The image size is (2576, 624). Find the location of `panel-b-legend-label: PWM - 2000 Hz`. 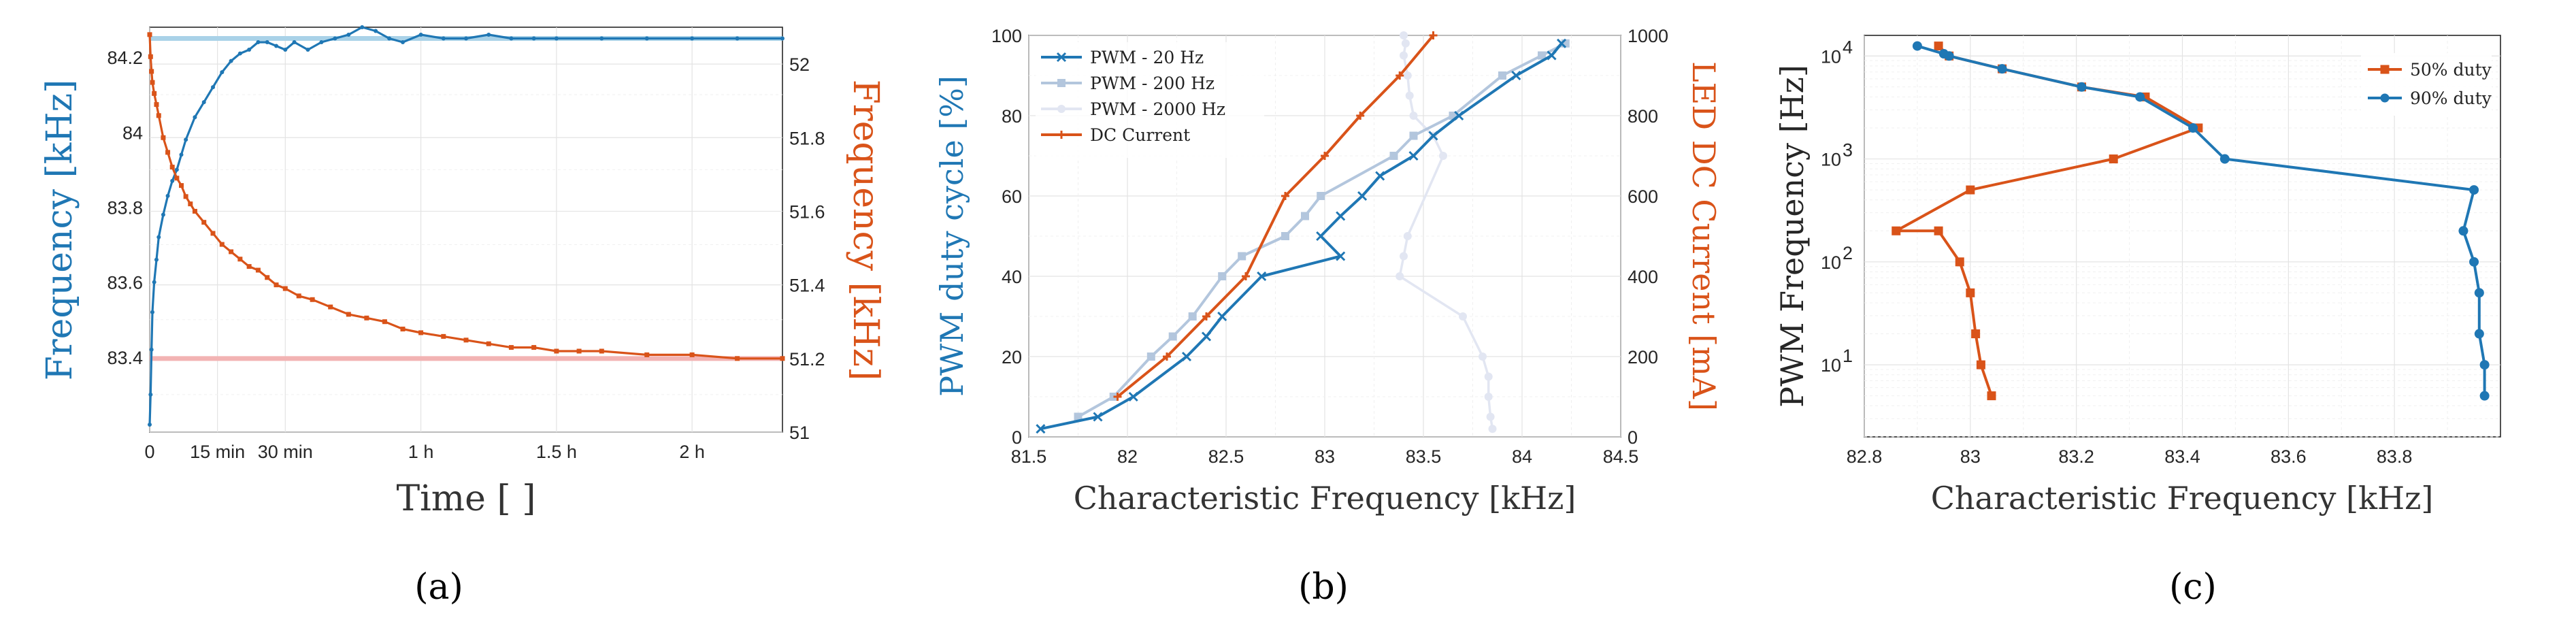

panel-b-legend-label: PWM - 2000 Hz is located at coordinates (1157, 109).